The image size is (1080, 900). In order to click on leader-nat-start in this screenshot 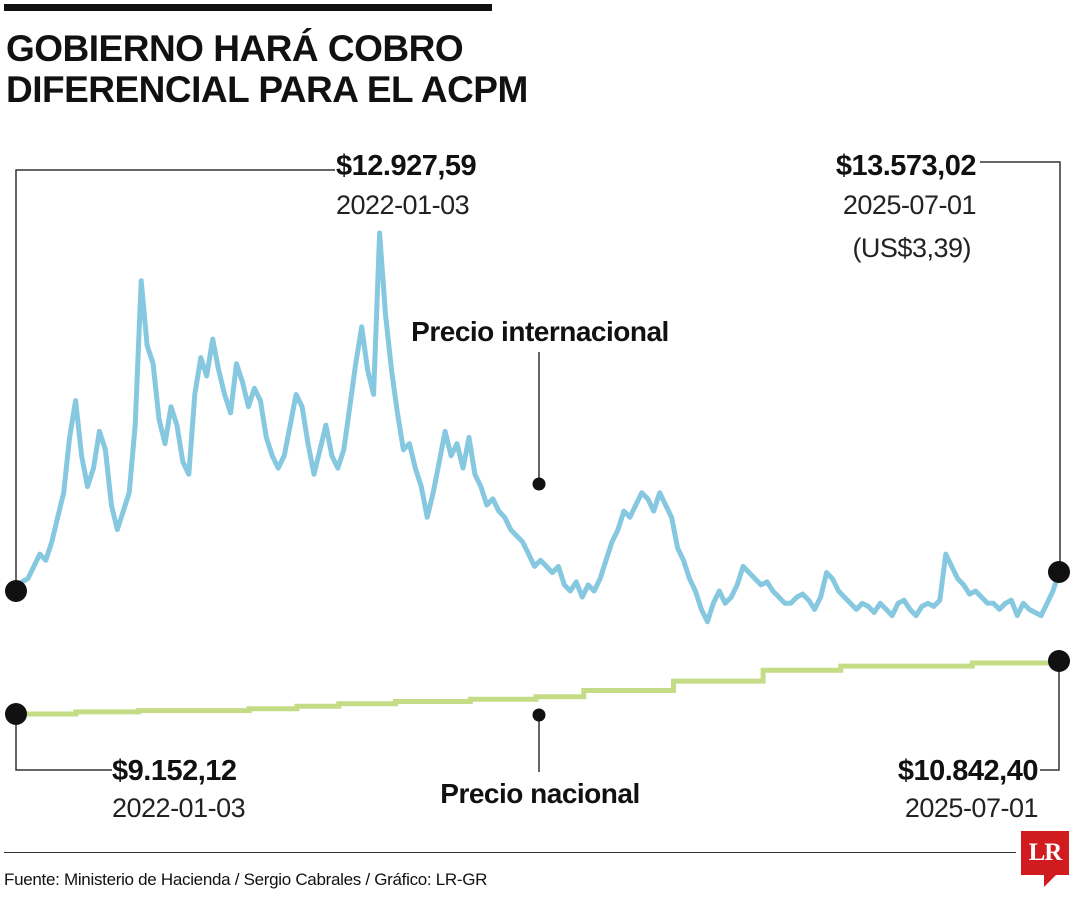, I will do `click(63, 742)`.